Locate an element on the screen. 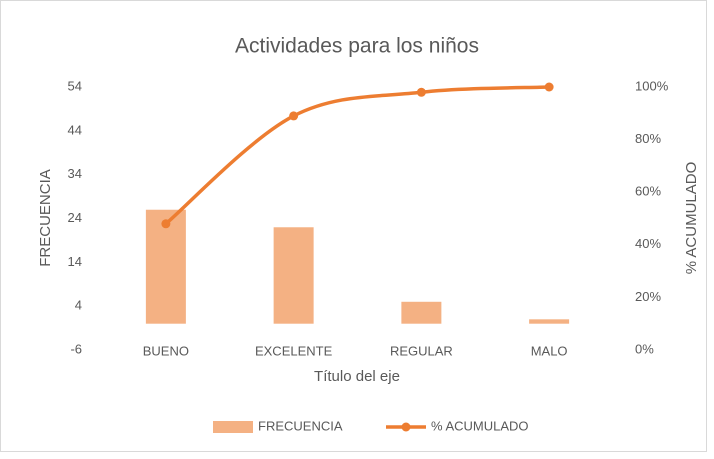  x-axis-label: Título del eje is located at coordinates (357, 376).